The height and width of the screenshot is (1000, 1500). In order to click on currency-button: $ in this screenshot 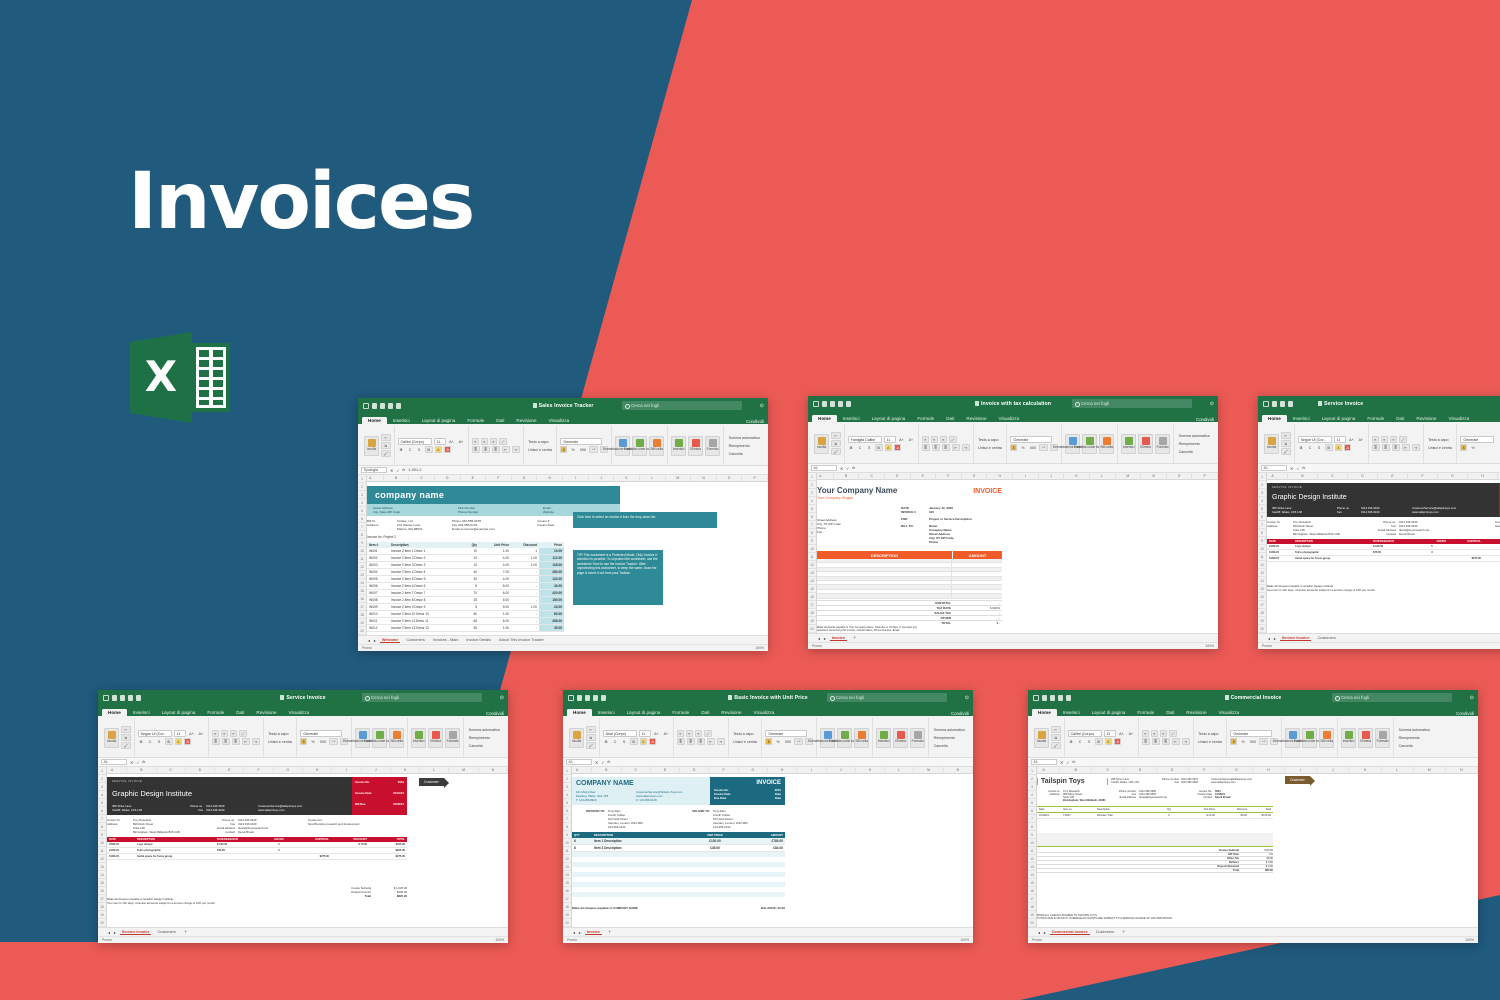, I will do `click(1464, 447)`.